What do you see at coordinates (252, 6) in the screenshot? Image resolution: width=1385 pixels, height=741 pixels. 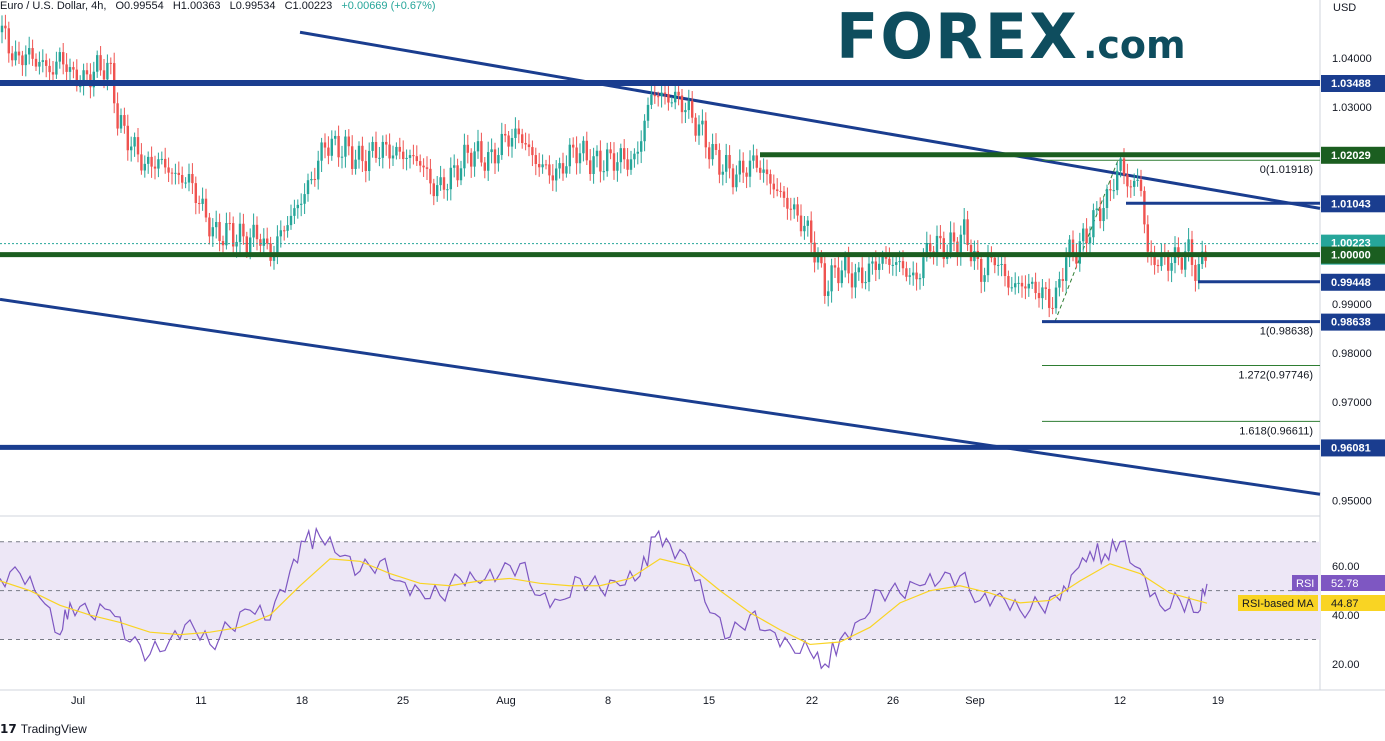 I see `ohlc-low: L0.99534` at bounding box center [252, 6].